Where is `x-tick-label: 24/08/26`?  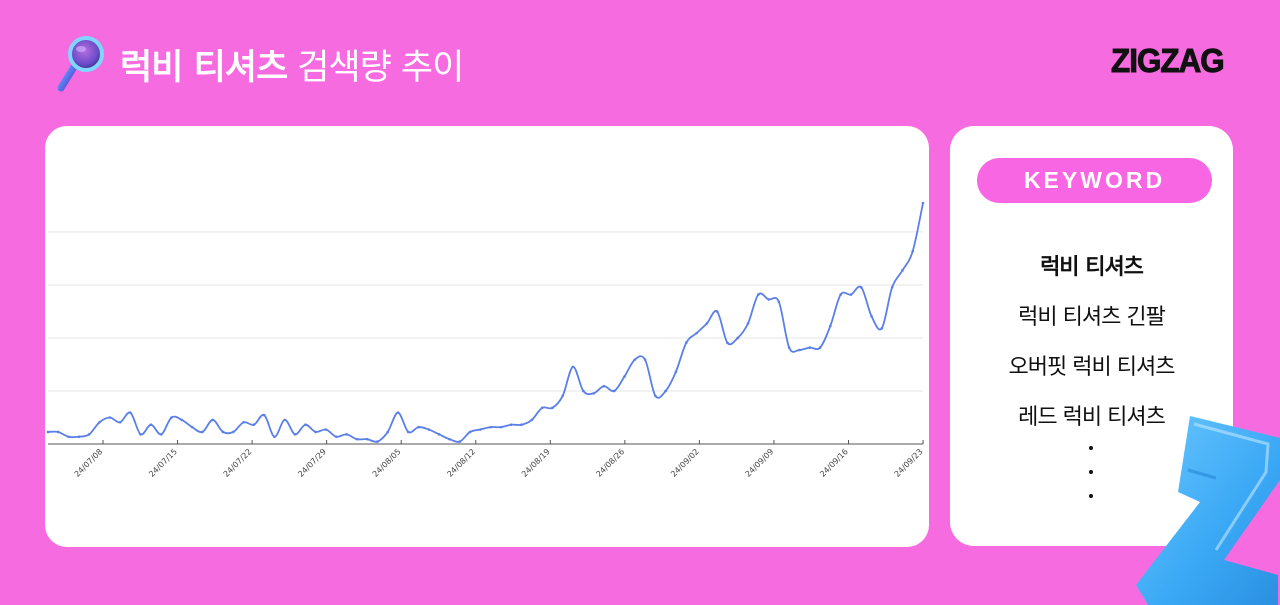 x-tick-label: 24/08/26 is located at coordinates (610, 463).